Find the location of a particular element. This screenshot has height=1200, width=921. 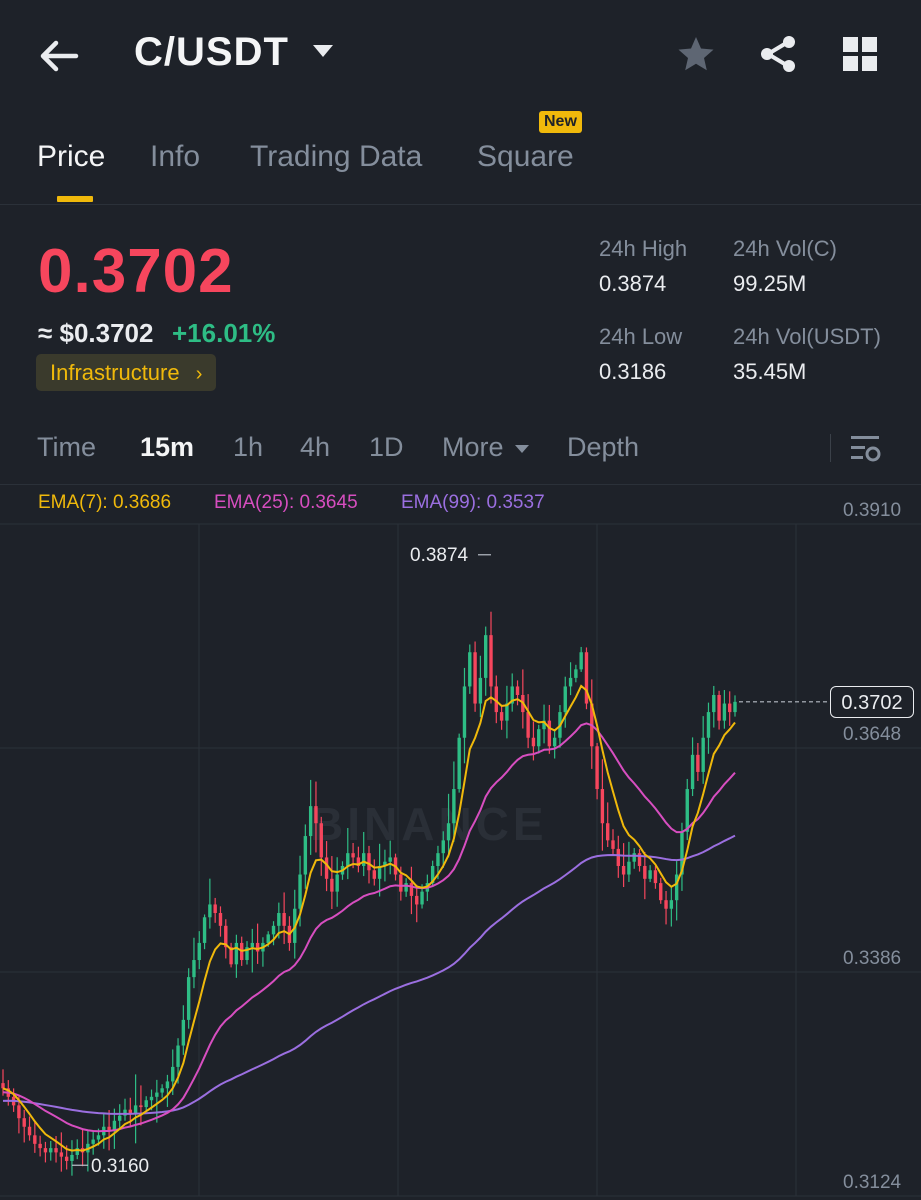

share-icon is located at coordinates (778, 54).